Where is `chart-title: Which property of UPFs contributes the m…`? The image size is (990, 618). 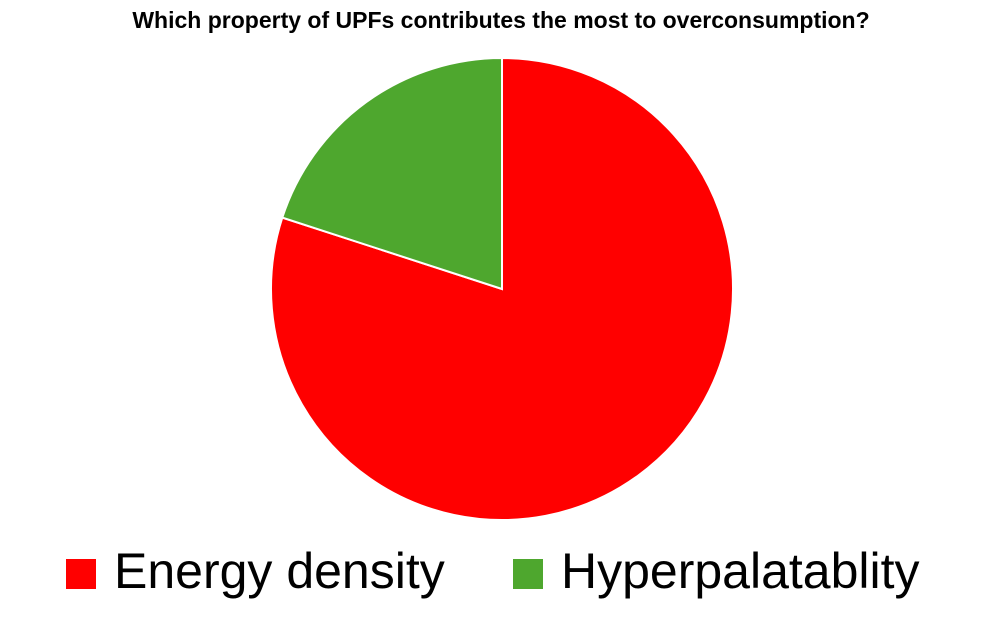 chart-title: Which property of UPFs contributes the m… is located at coordinates (500, 20).